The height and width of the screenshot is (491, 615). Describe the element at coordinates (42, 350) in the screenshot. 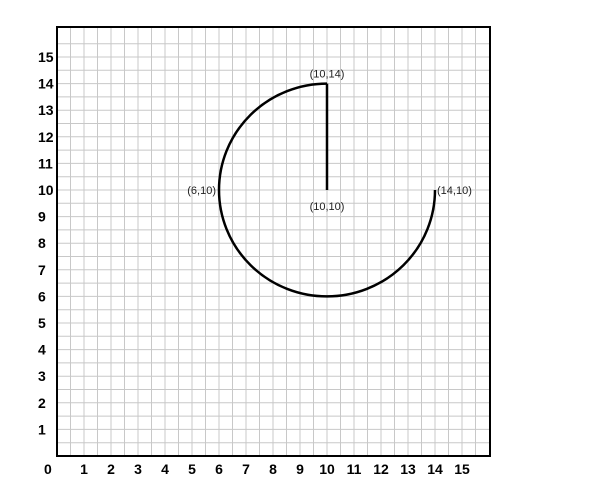

I see `y-tick-label: 4` at that location.